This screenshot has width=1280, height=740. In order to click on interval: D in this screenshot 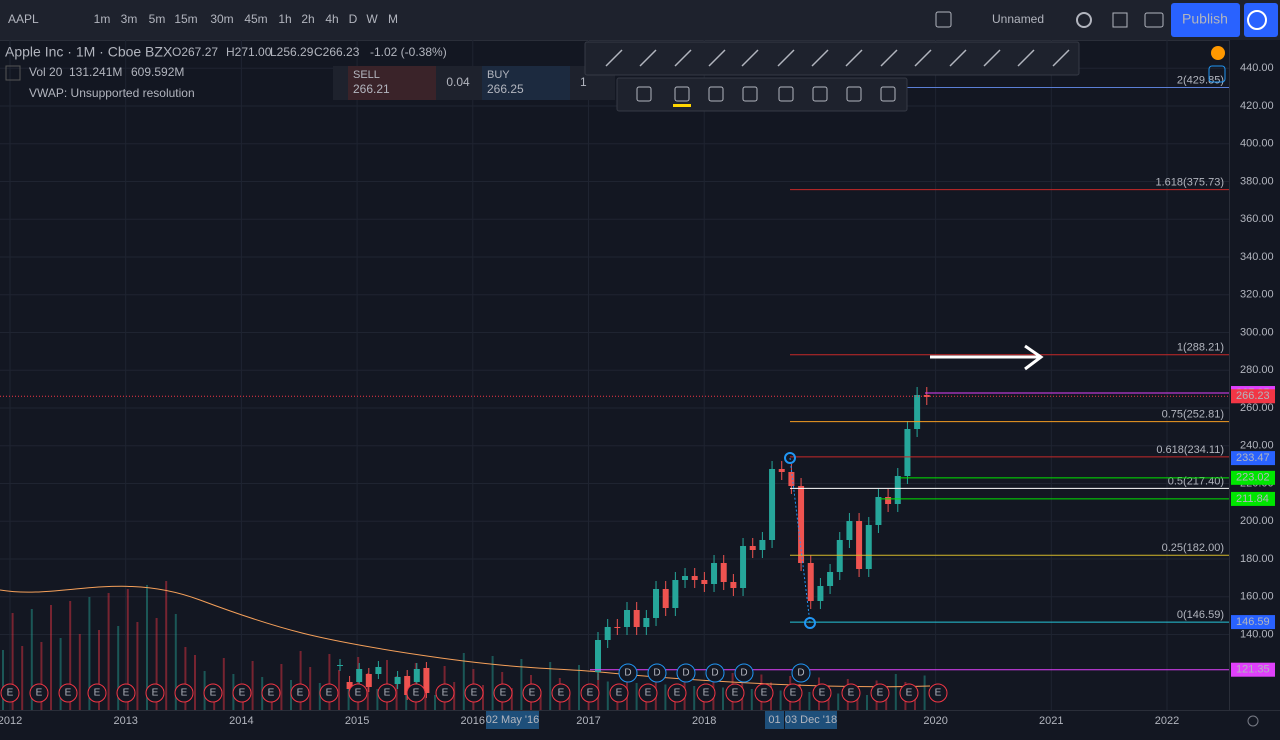, I will do `click(353, 19)`.